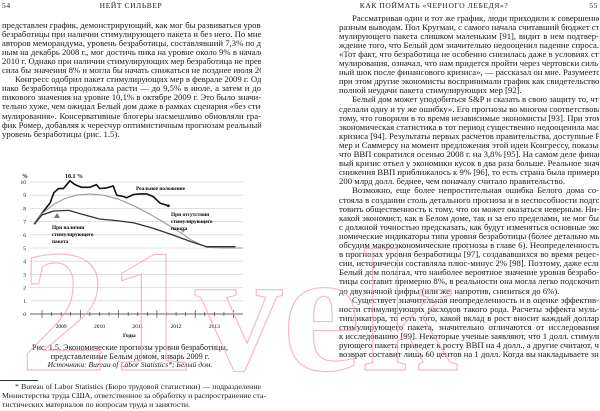  What do you see at coordinates (6, 5) in the screenshot?
I see `left-page-number: 54` at bounding box center [6, 5].